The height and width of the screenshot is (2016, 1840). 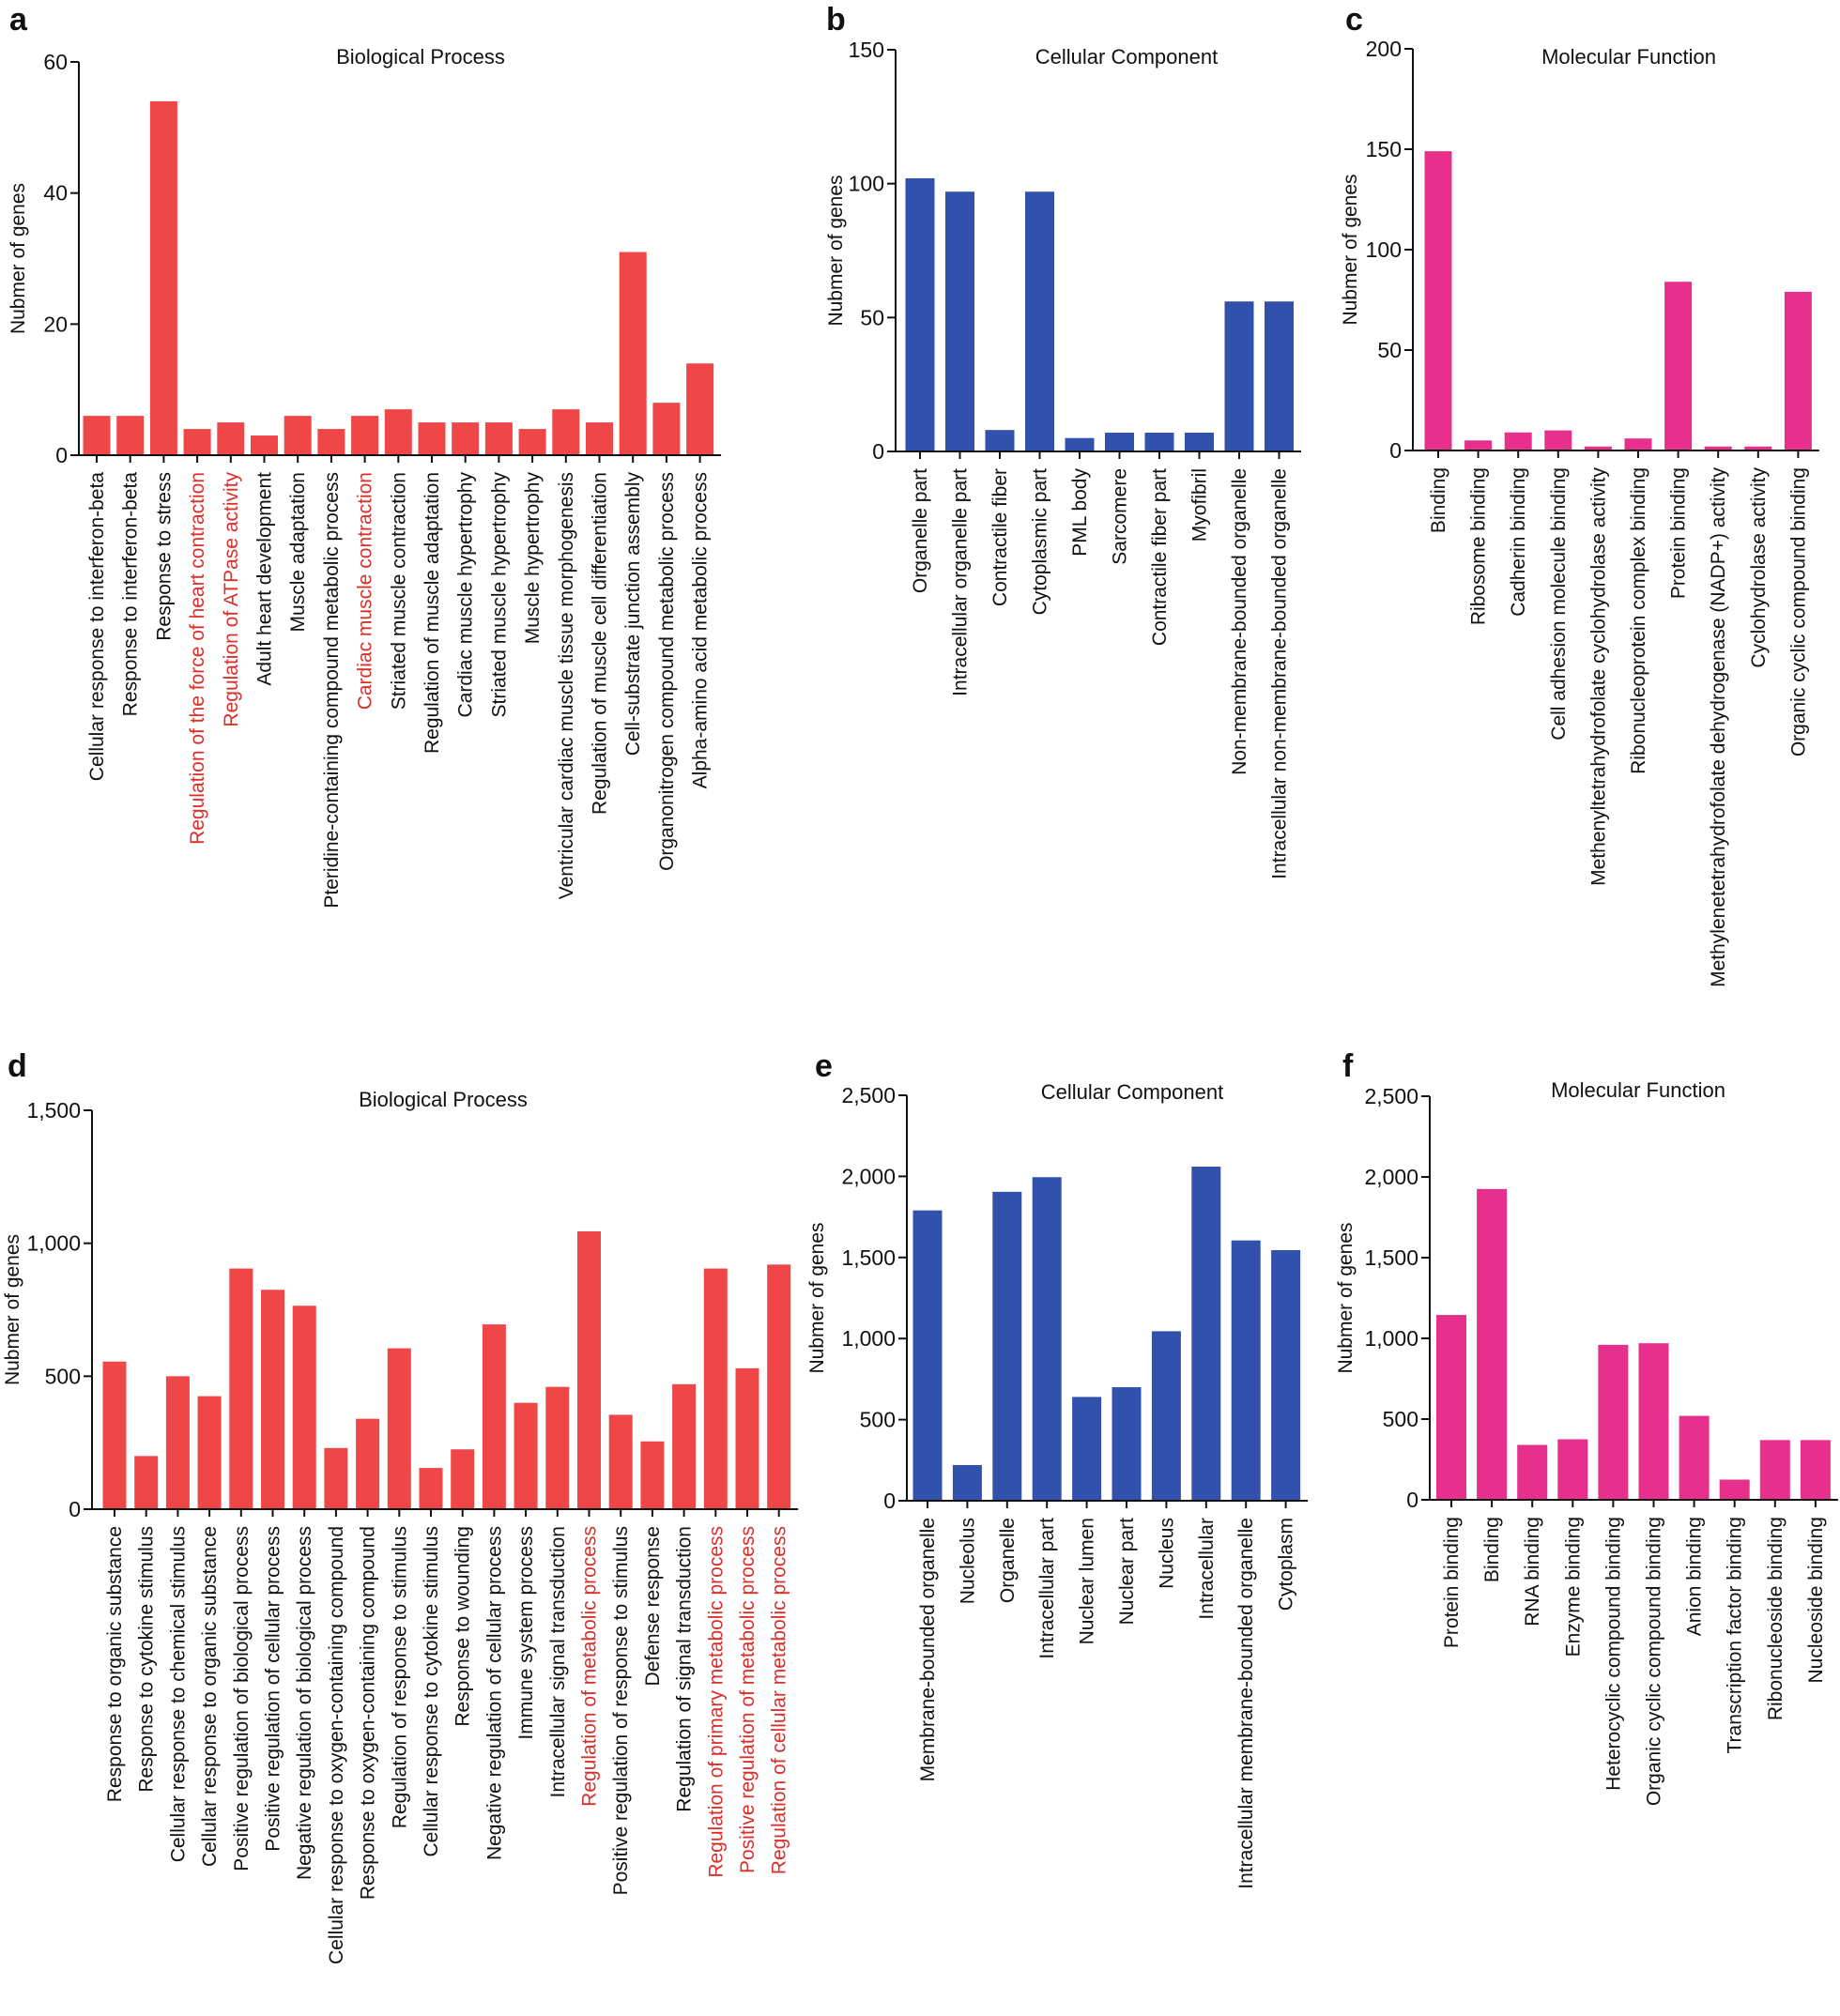 I want to click on category-label: Striated muscle contraction, so click(x=399, y=591).